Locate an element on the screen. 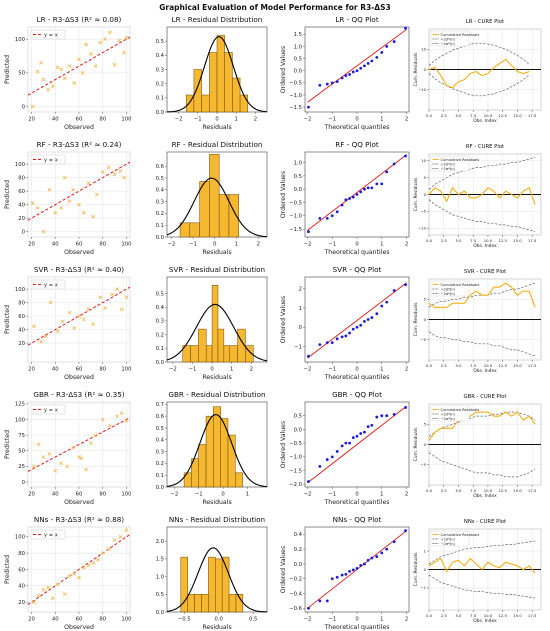  gbr-scatter-ytick-label: 25 is located at coordinates (21, 467).